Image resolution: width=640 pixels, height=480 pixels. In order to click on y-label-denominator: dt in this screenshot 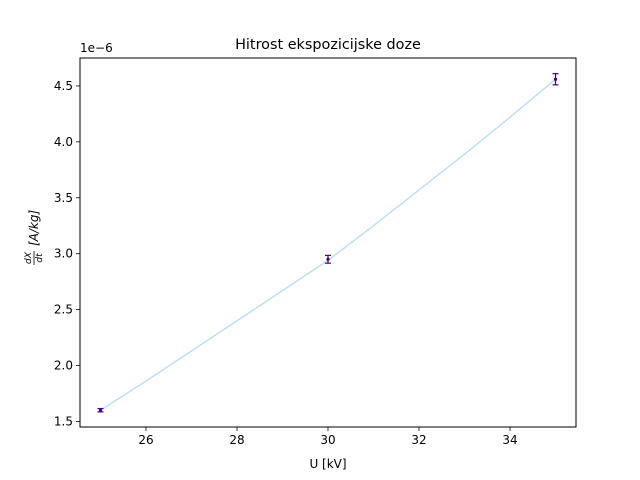, I will do `click(40, 258)`.